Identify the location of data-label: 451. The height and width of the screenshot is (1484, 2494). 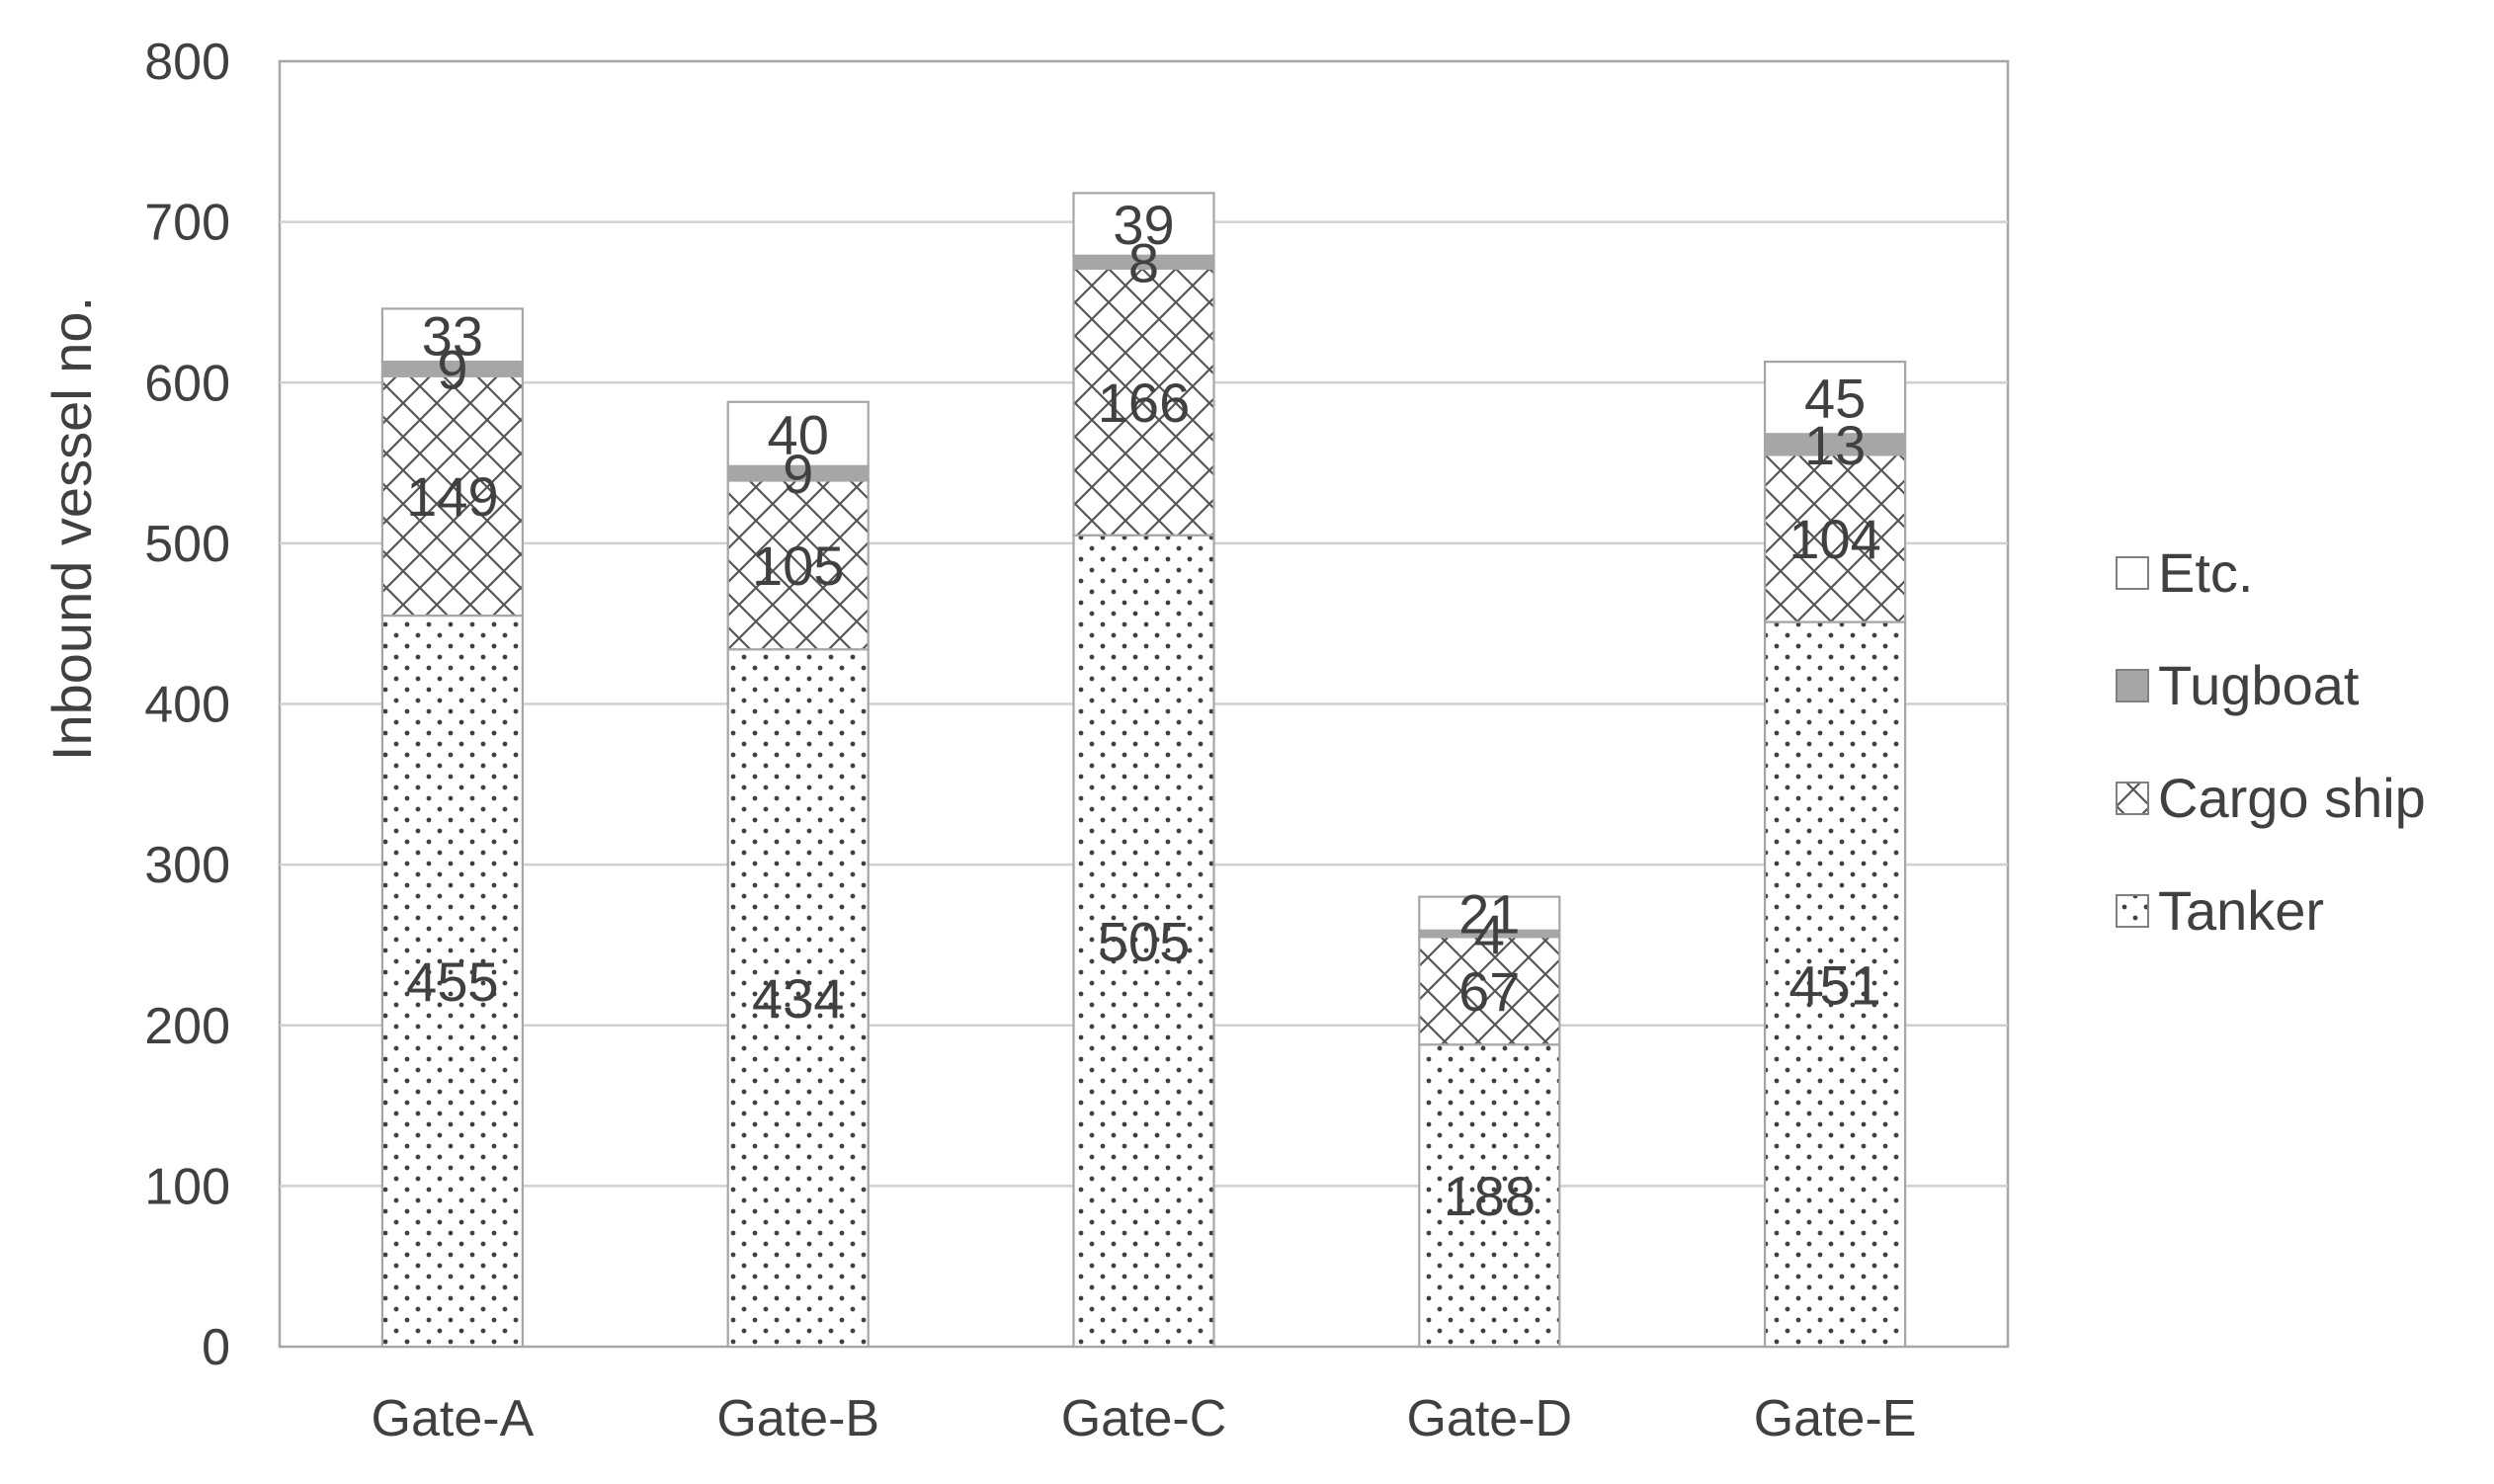
(1834, 984).